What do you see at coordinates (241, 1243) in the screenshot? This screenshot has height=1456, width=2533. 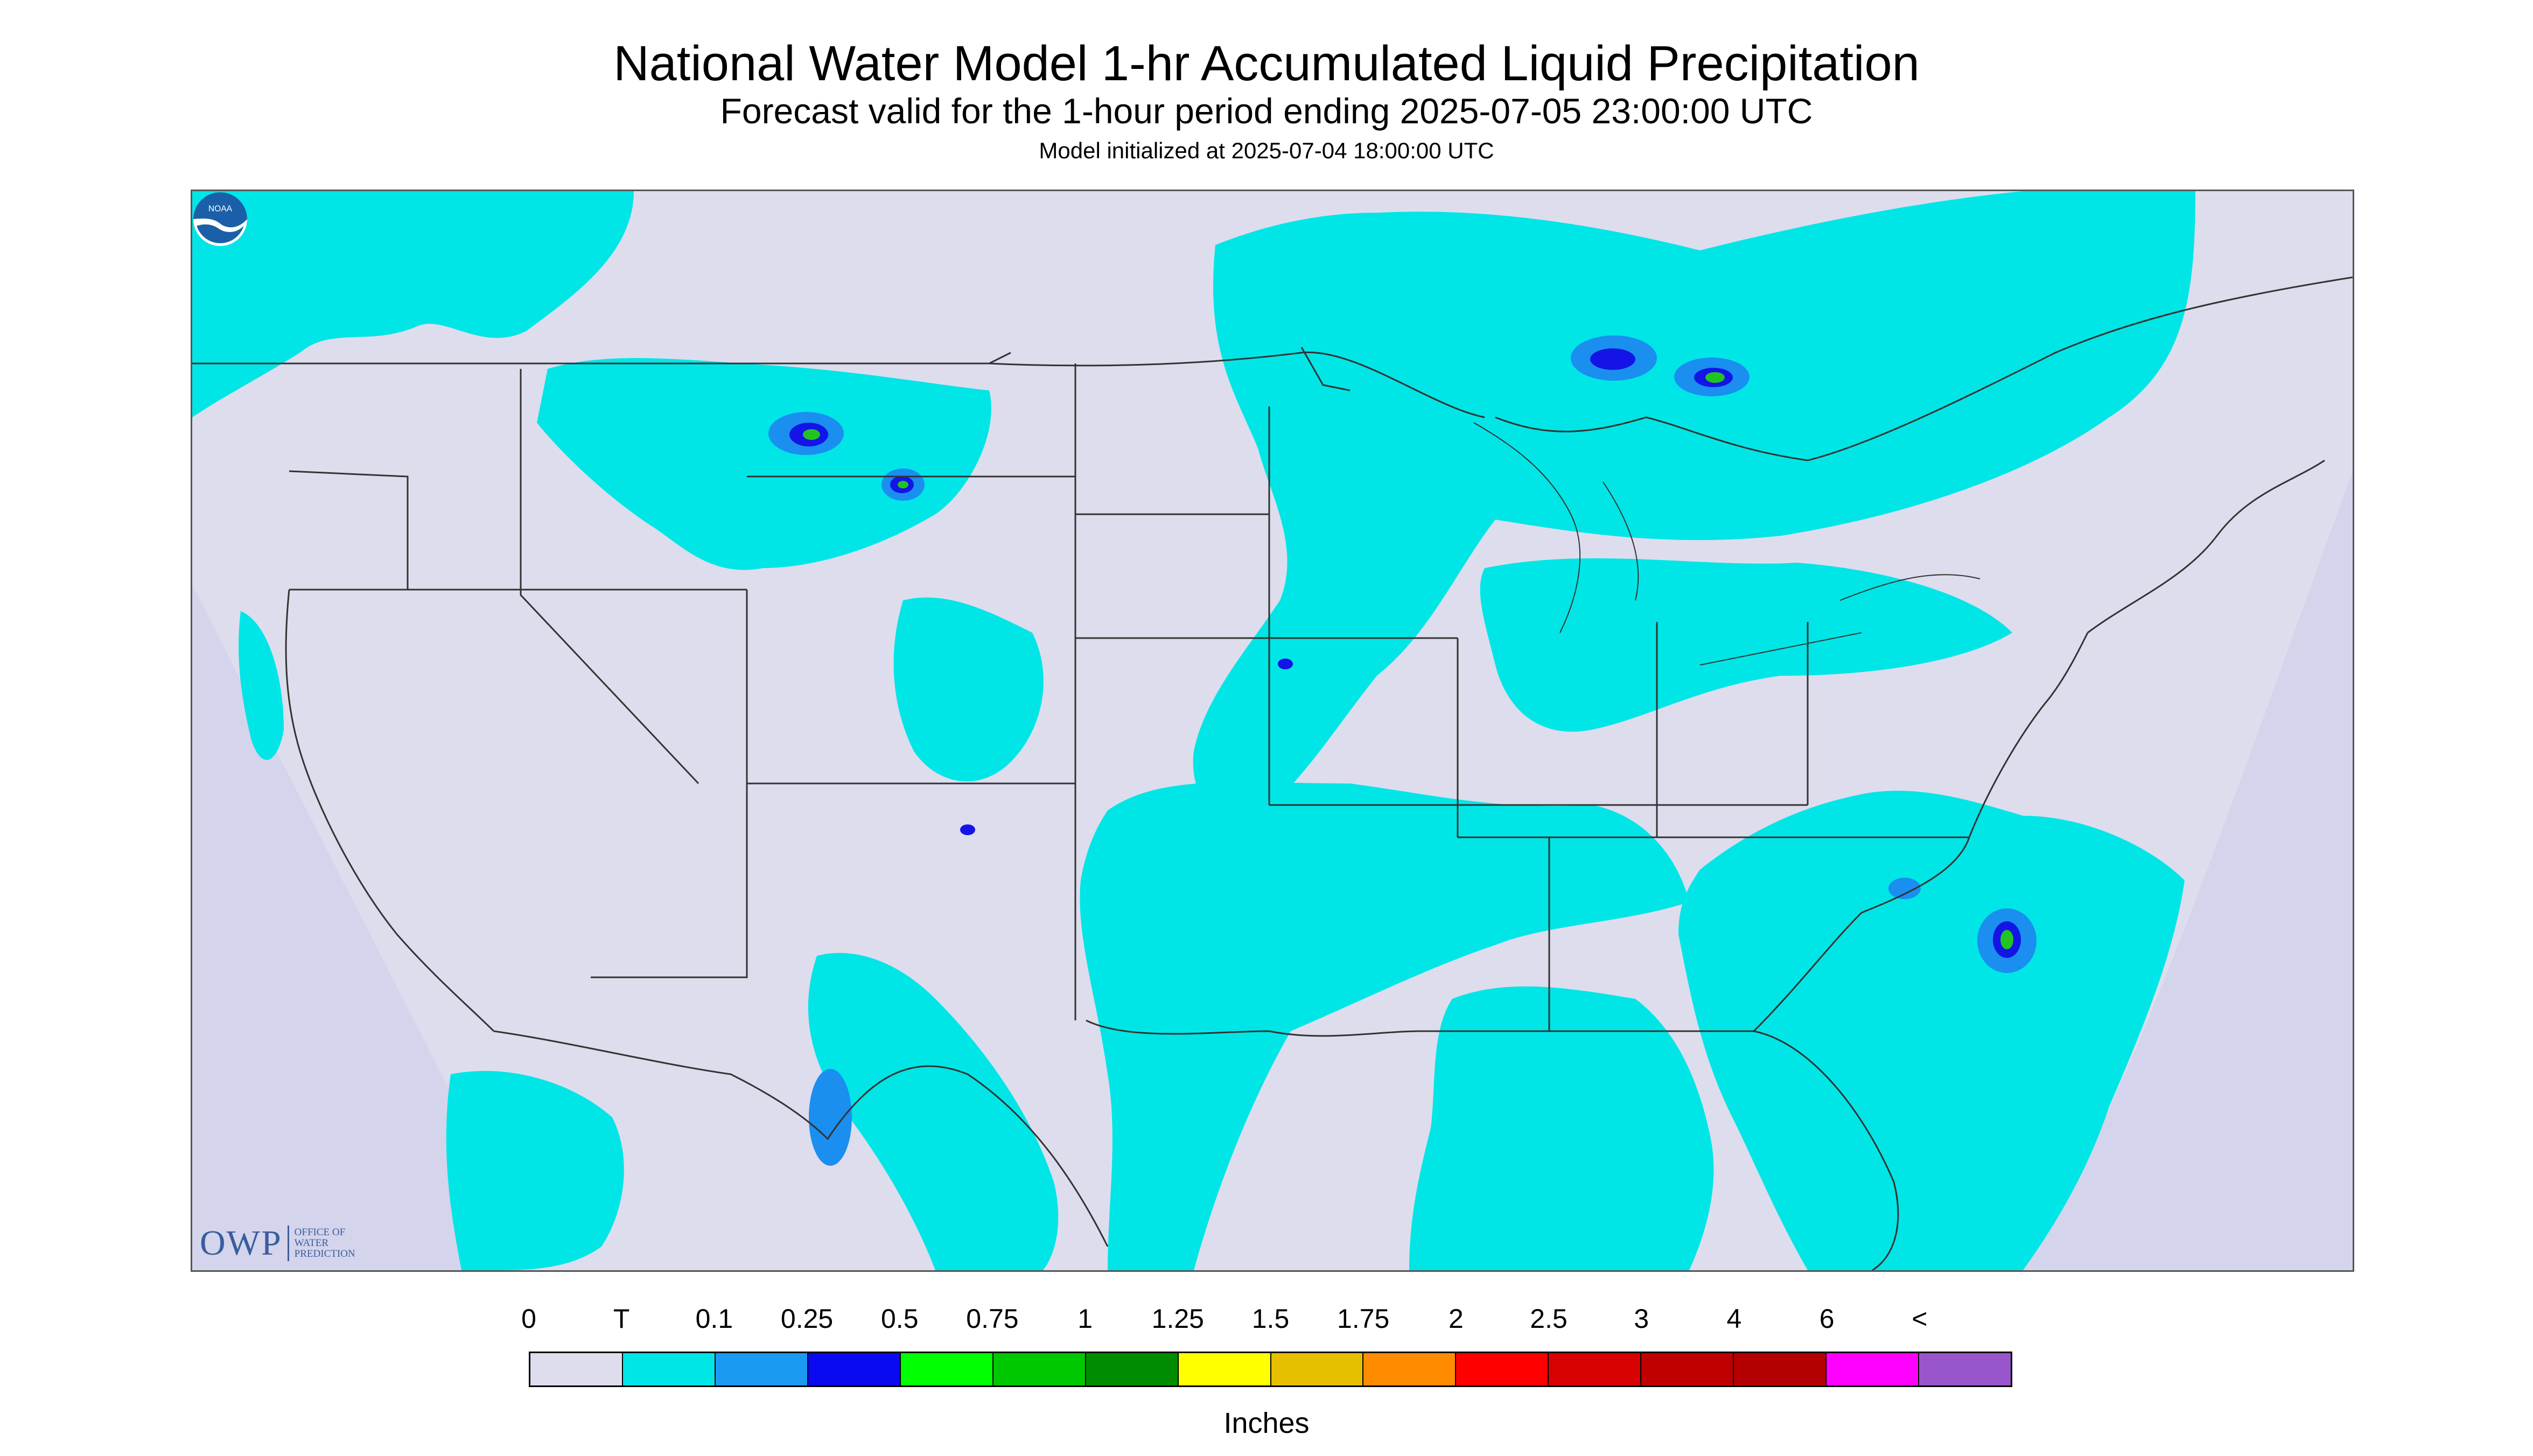 I see `owp-mark: OWP` at bounding box center [241, 1243].